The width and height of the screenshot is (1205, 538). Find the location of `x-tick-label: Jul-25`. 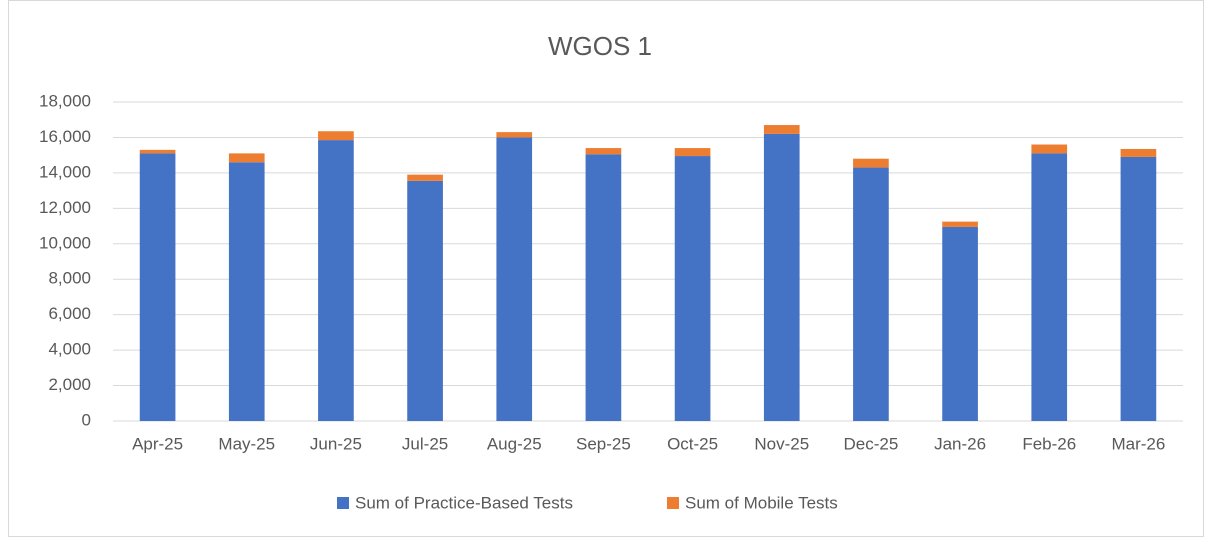

x-tick-label: Jul-25 is located at coordinates (425, 443).